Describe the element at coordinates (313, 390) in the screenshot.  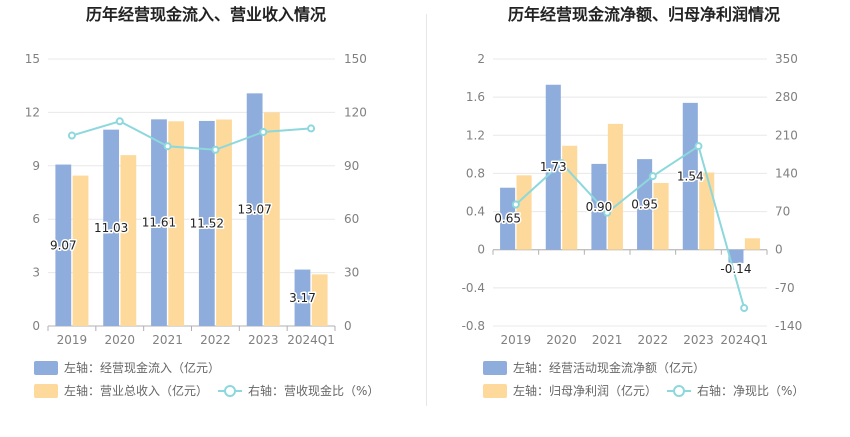
I see `legend-label: 右轴：营收现金比（%）` at that location.